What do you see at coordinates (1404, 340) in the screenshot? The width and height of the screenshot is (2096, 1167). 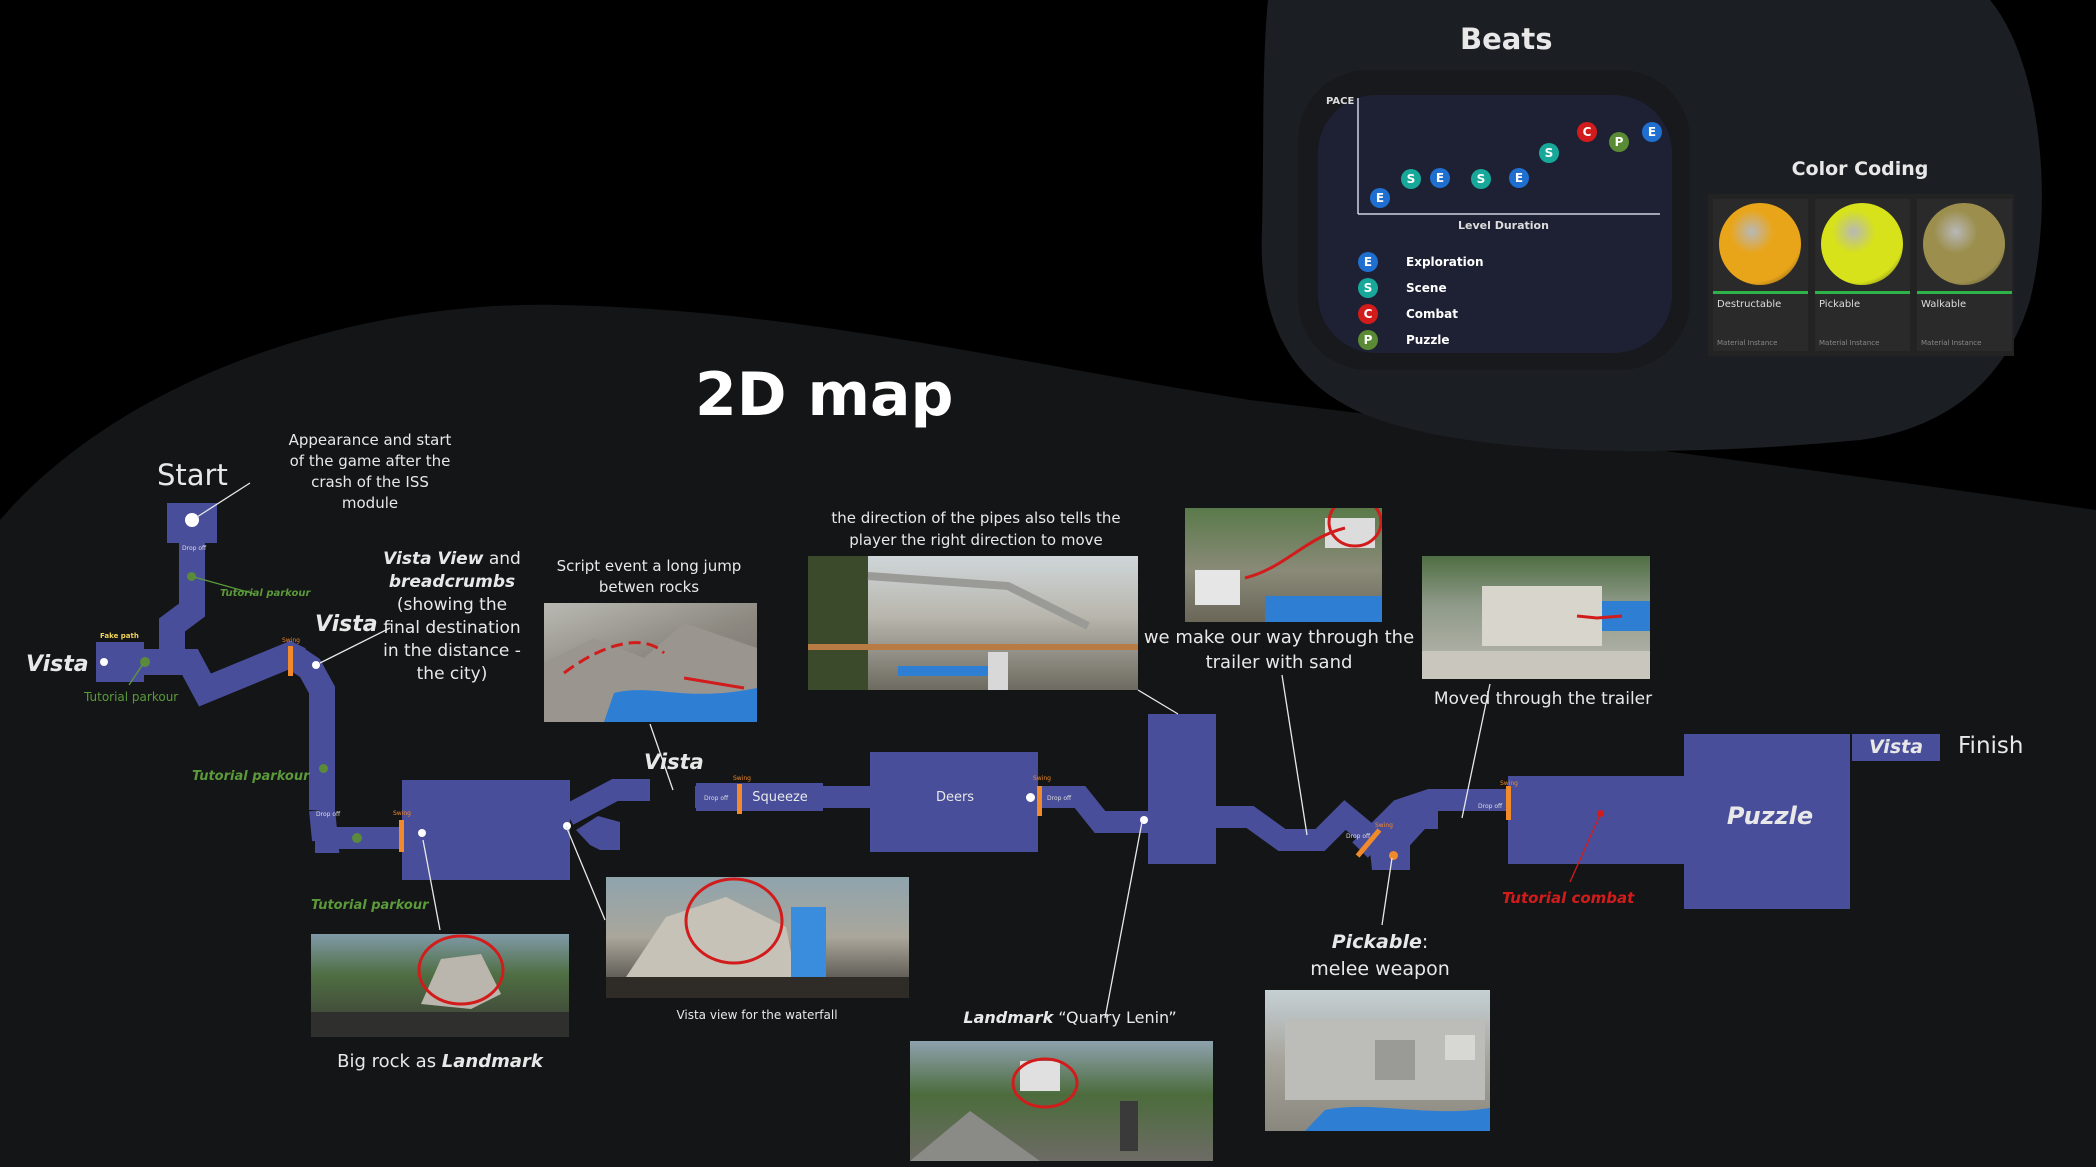 I see `legend-item: P Puzzle` at bounding box center [1404, 340].